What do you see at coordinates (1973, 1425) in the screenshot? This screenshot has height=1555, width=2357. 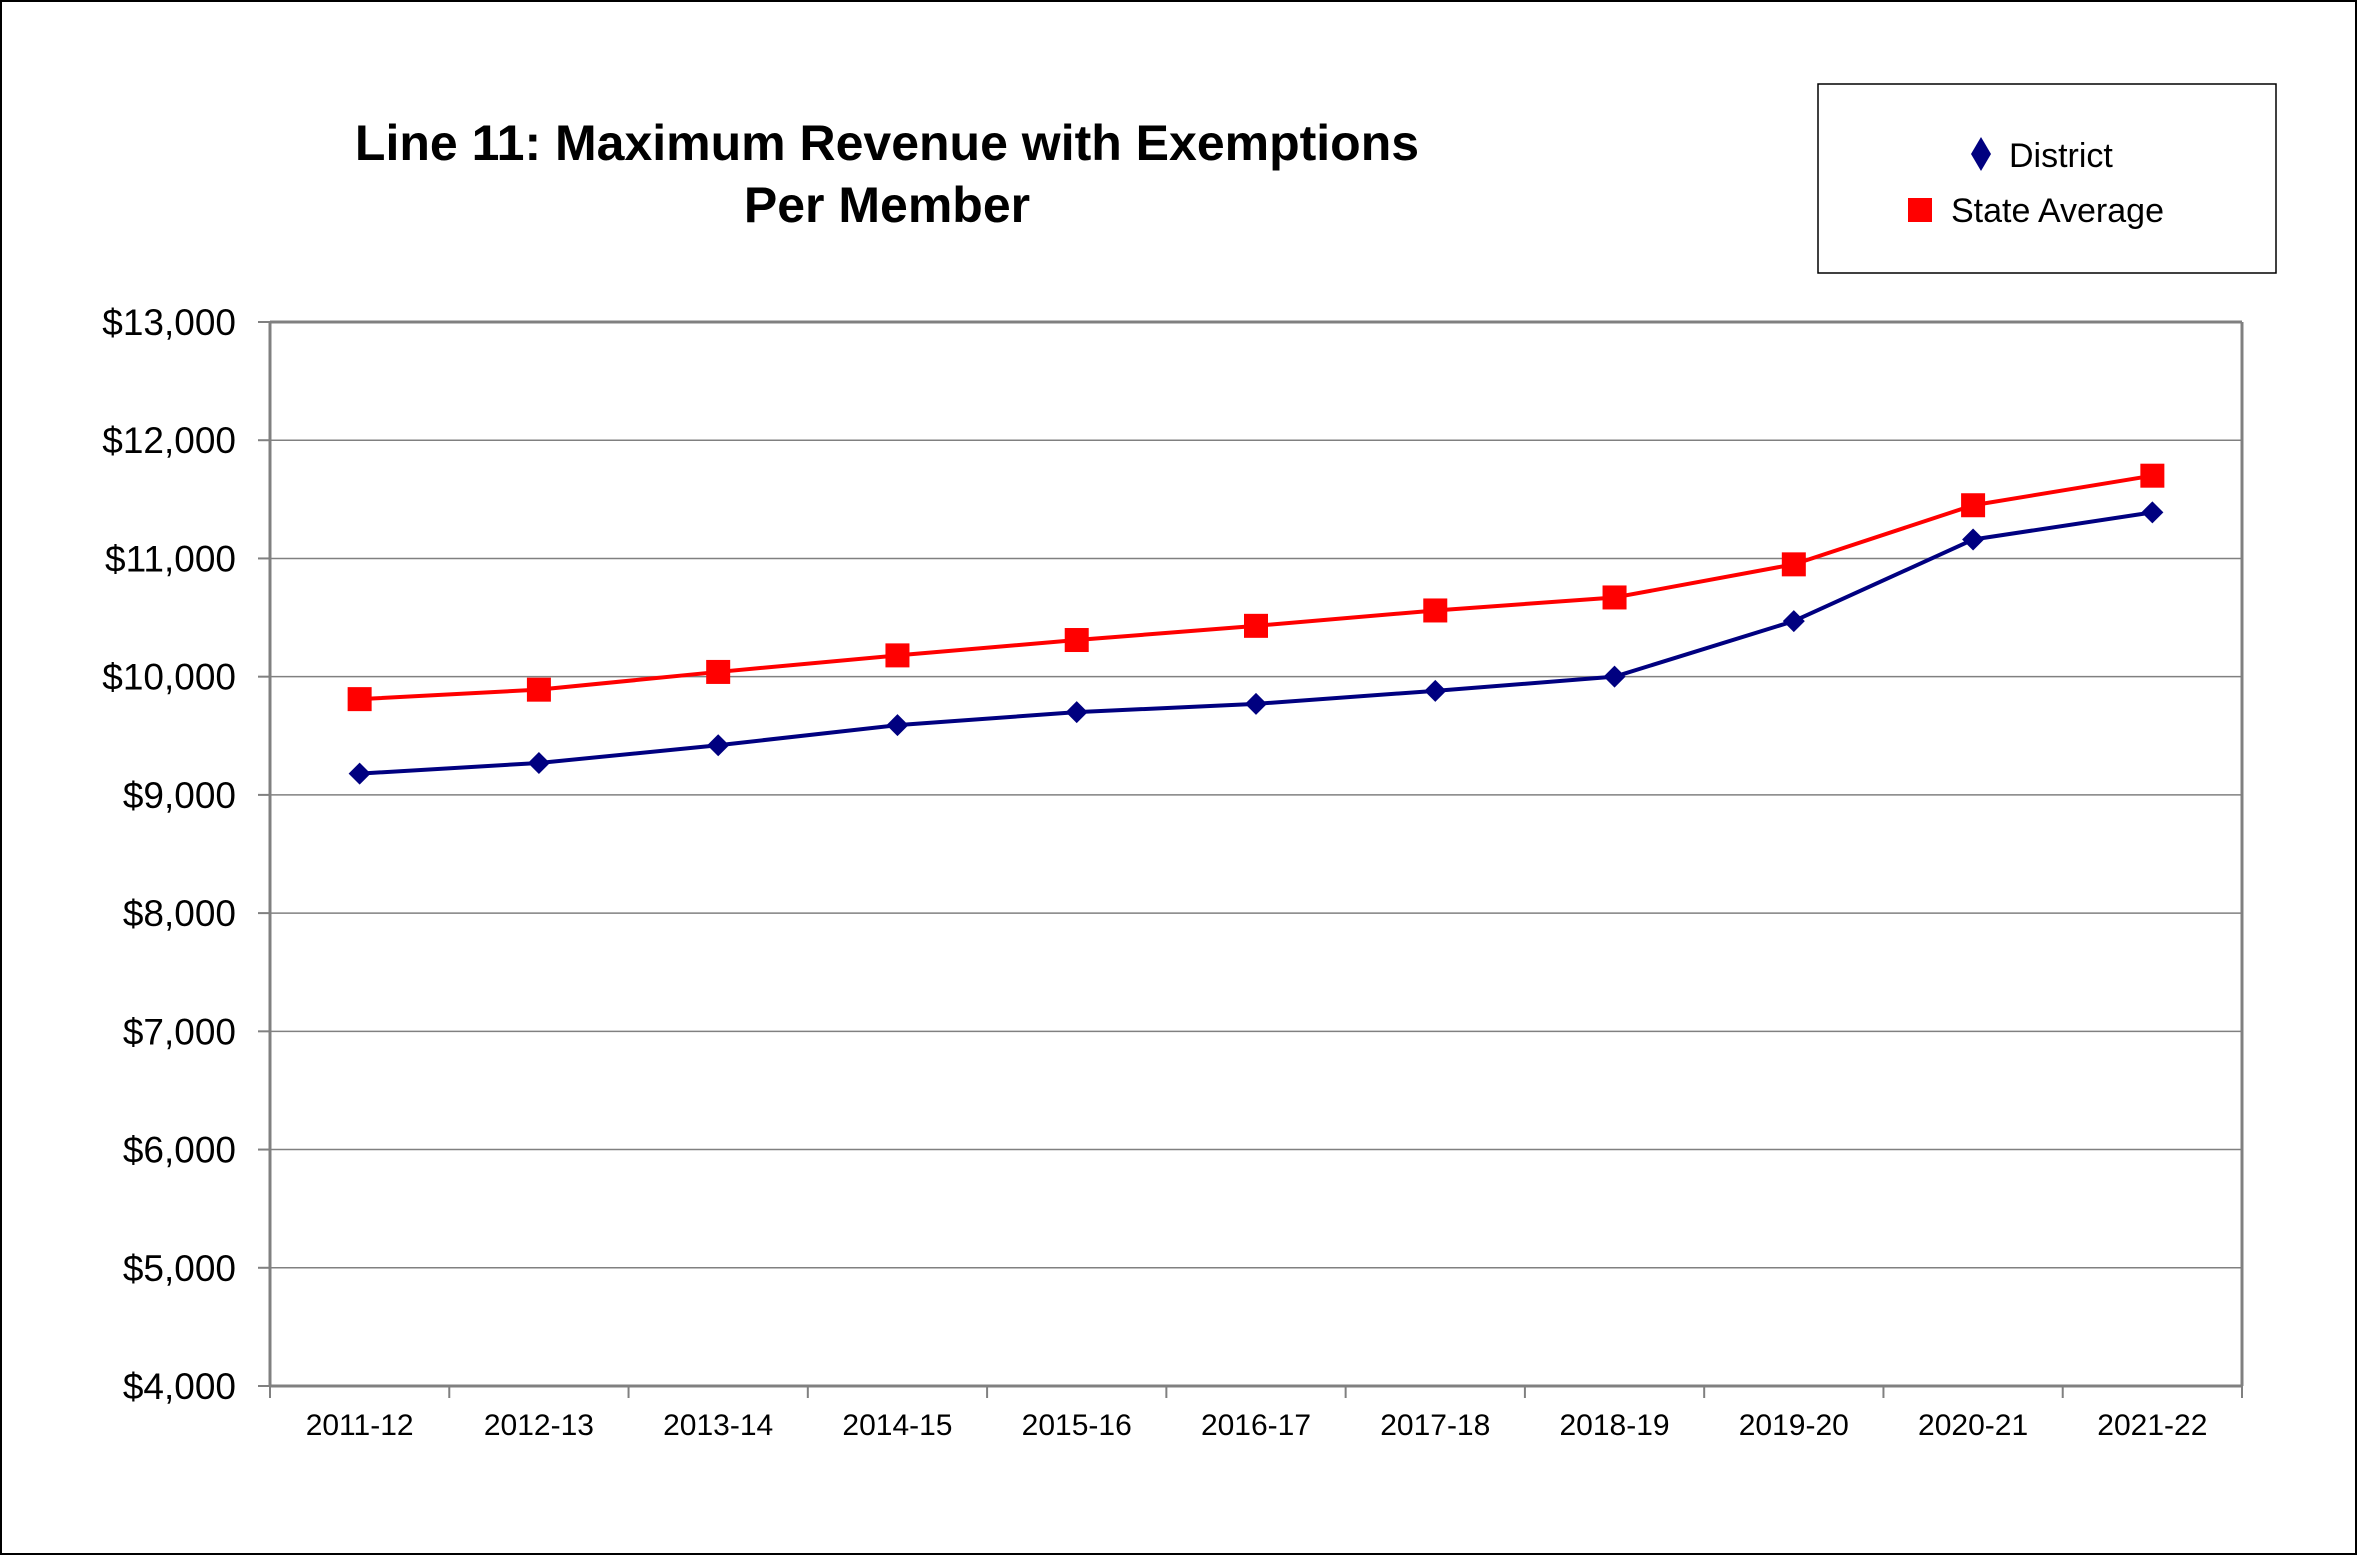 I see `x-tick-label: 2020-21` at bounding box center [1973, 1425].